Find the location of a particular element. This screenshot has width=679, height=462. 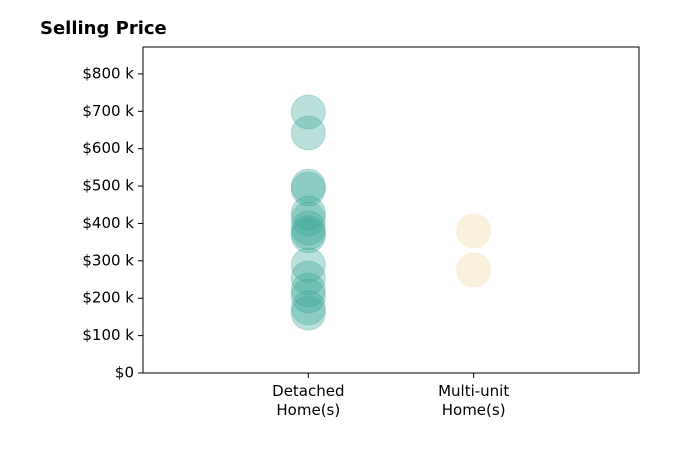

y-tick-label: $0 is located at coordinates (124, 373).